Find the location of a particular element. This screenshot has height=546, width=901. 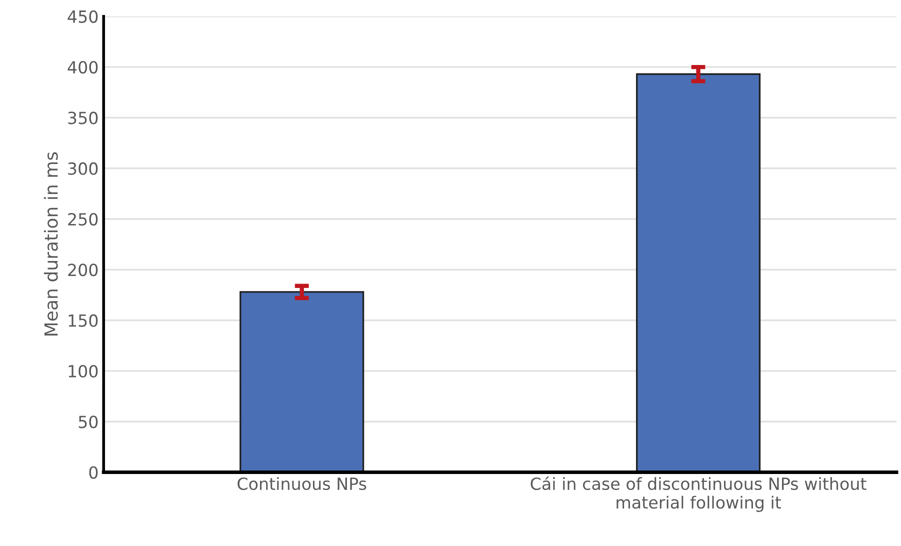

y-tick-label: 450 is located at coordinates (83, 16).